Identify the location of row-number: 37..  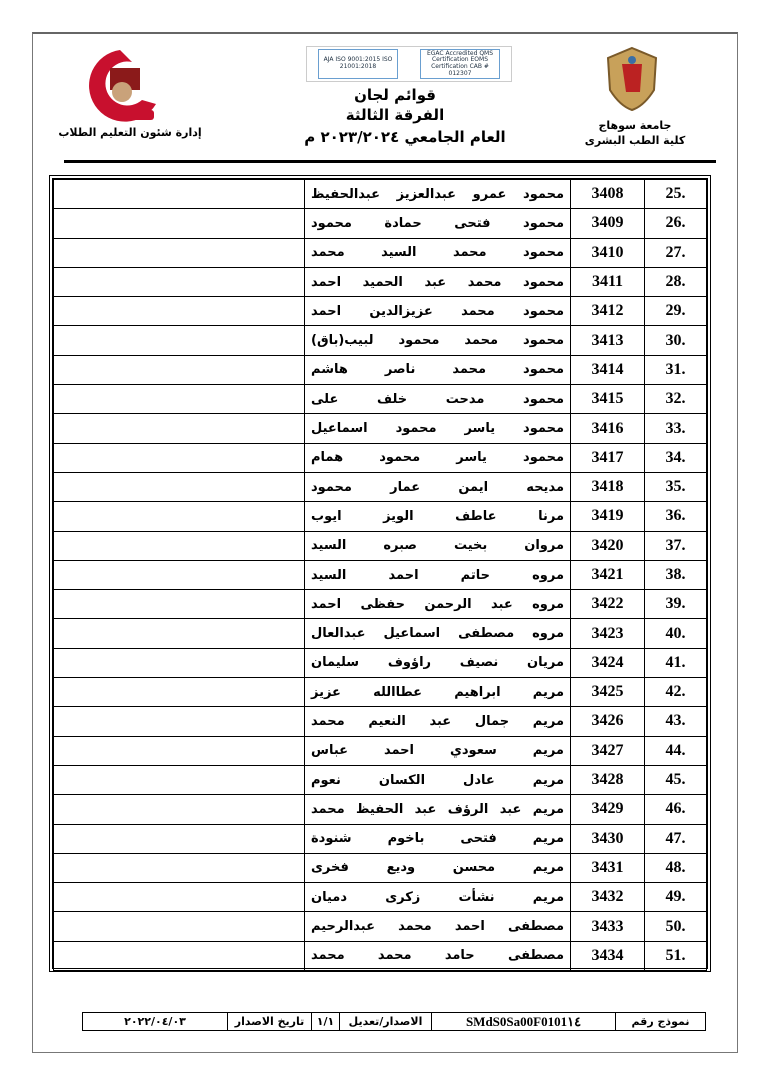
(675, 545).